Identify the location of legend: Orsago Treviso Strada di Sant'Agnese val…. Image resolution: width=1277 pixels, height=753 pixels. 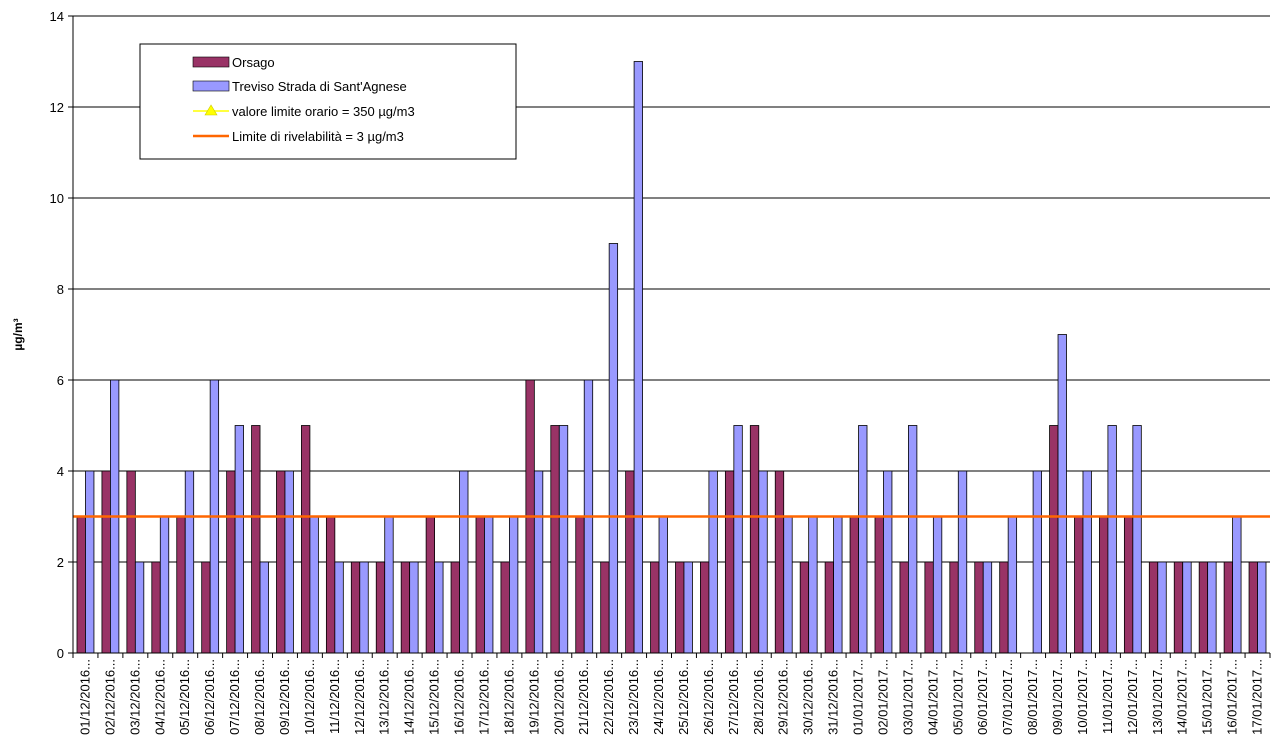
(328, 101).